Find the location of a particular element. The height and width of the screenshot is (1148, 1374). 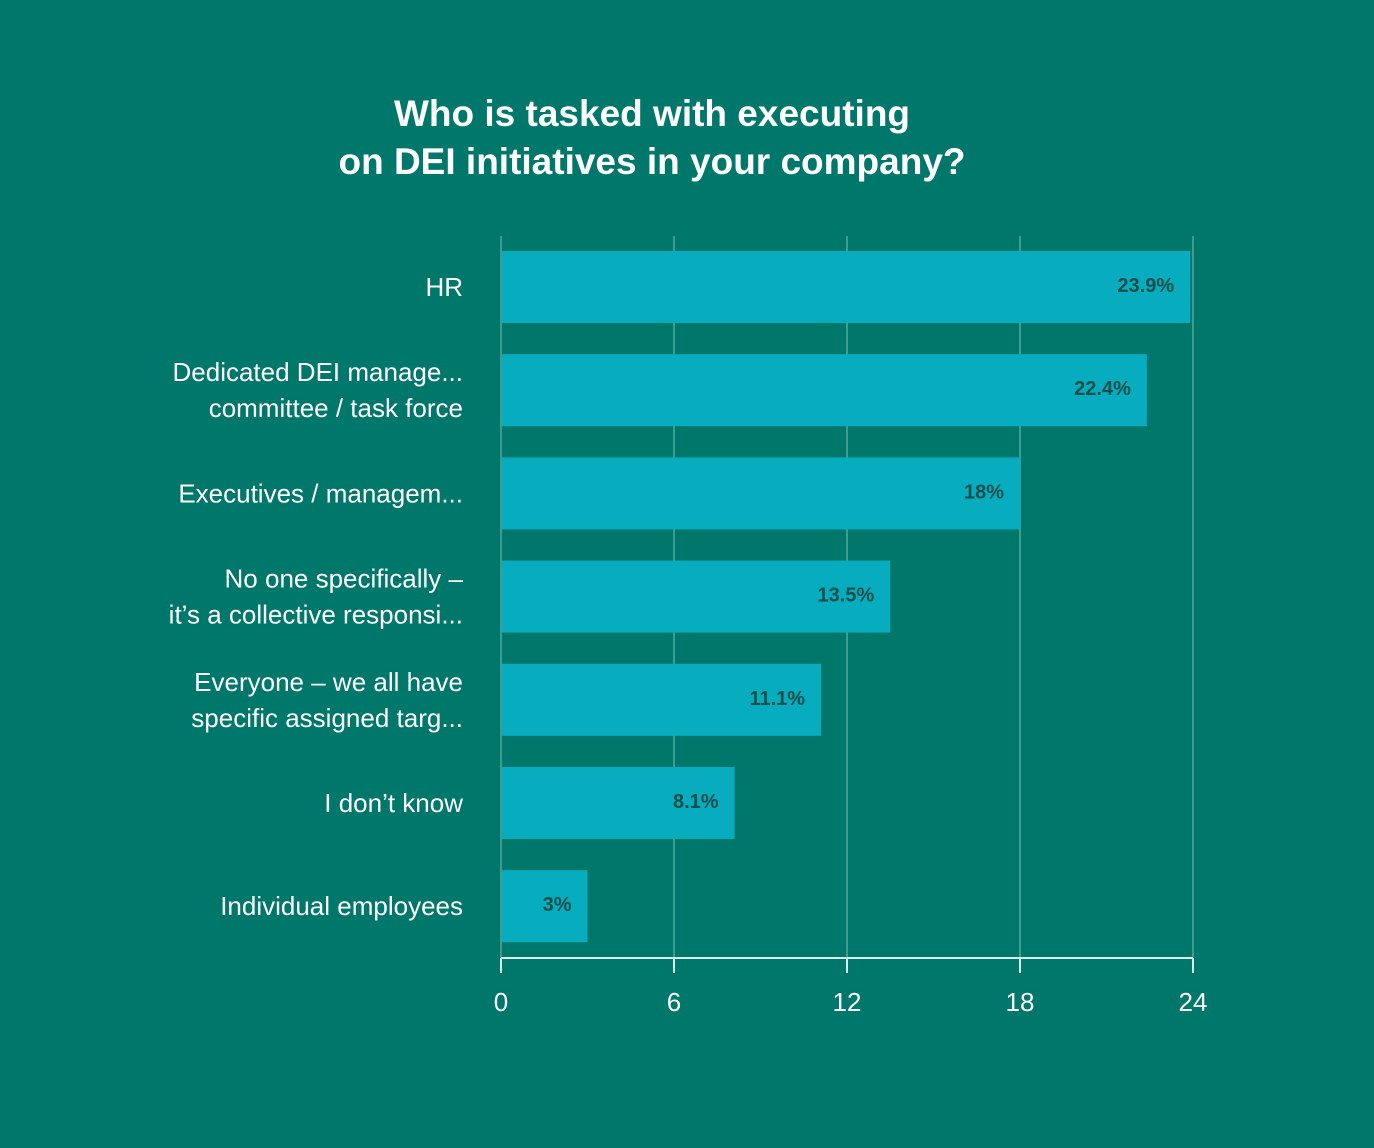

x-tick-label: 12 is located at coordinates (847, 1002).